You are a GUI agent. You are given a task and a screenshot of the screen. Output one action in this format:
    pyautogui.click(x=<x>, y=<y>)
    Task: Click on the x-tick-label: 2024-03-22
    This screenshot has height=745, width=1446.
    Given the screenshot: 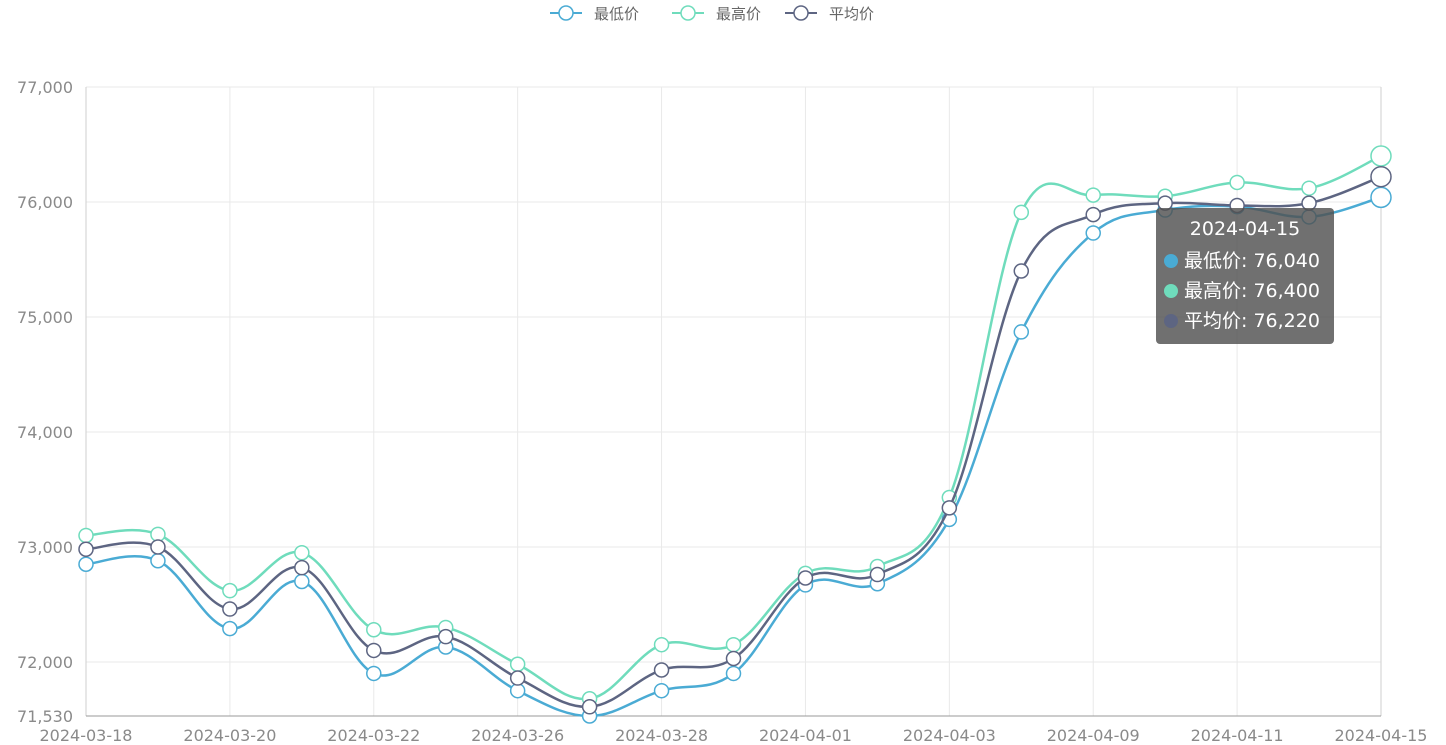 What is the action you would take?
    pyautogui.click(x=373, y=735)
    